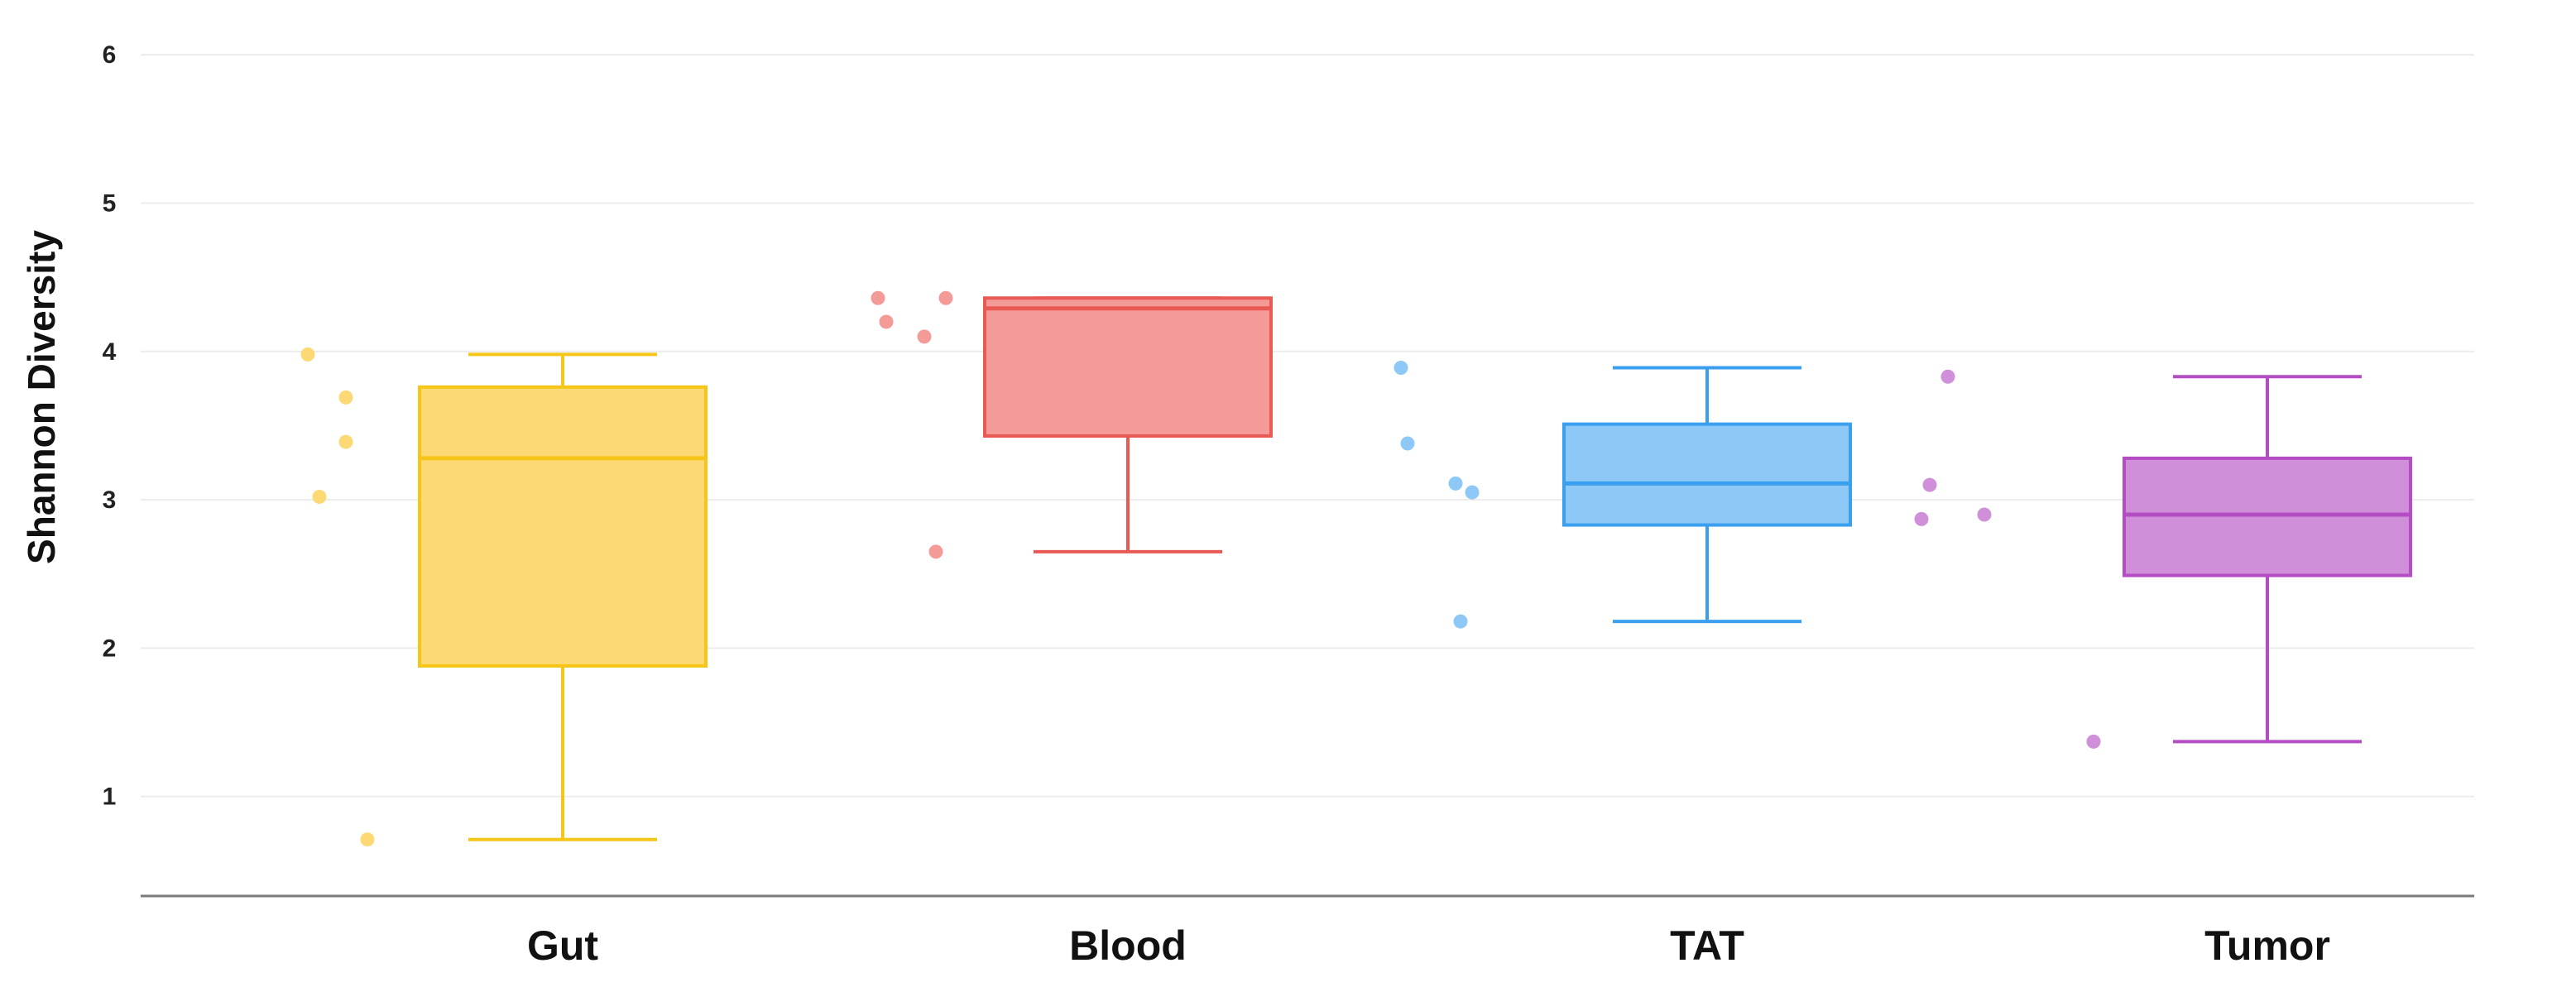 This screenshot has width=2576, height=987. Describe the element at coordinates (563, 526) in the screenshot. I see `iqr-box-gut` at that location.